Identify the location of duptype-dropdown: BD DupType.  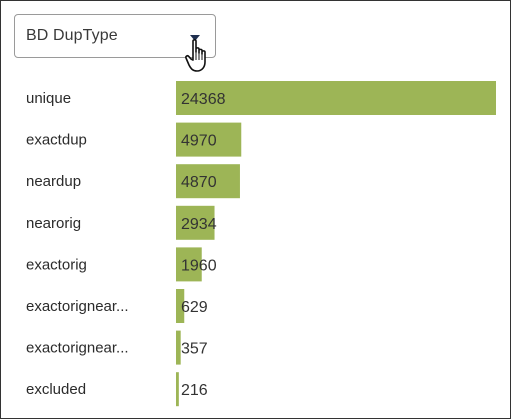
(115, 36).